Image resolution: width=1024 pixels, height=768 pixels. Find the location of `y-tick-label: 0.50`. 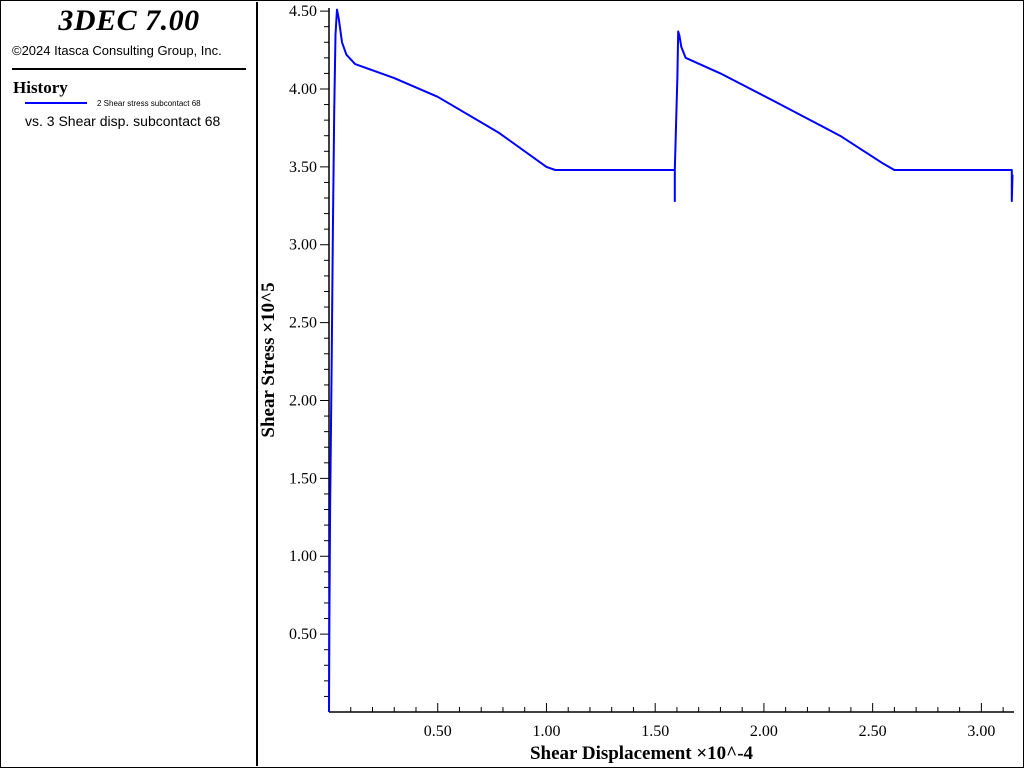

y-tick-label: 0.50 is located at coordinates (303, 634).